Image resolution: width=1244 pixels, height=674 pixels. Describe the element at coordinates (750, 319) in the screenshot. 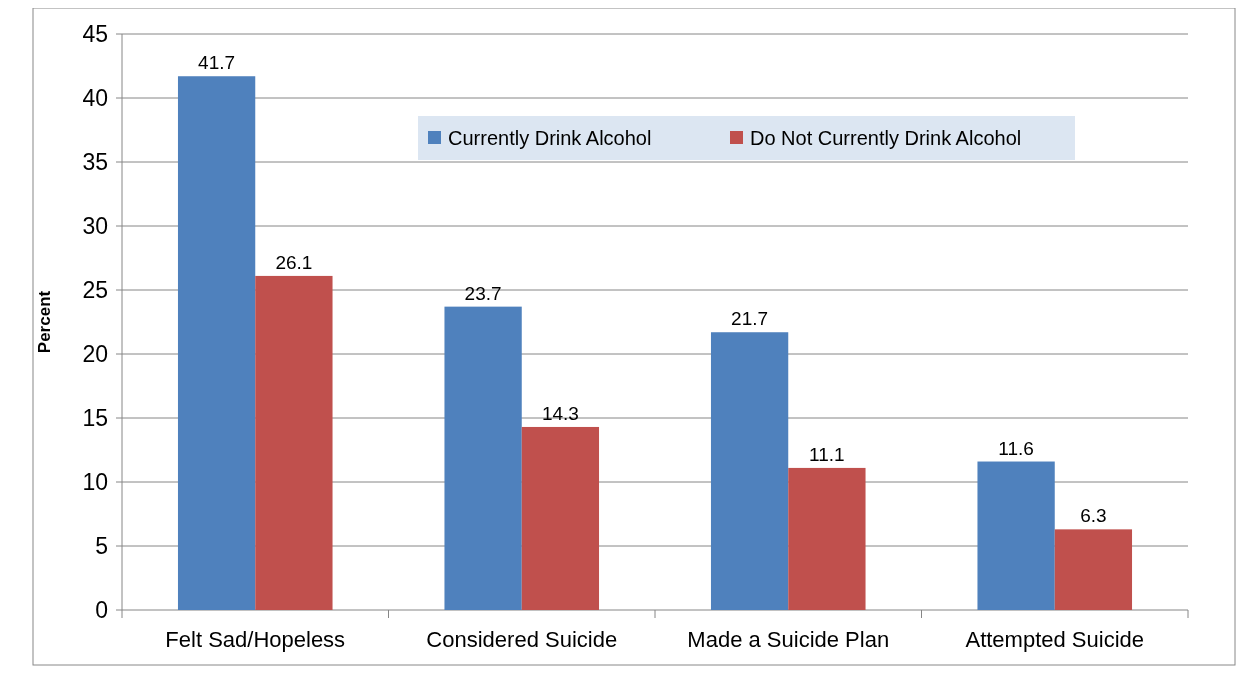

I see `data-label: 21.7` at that location.